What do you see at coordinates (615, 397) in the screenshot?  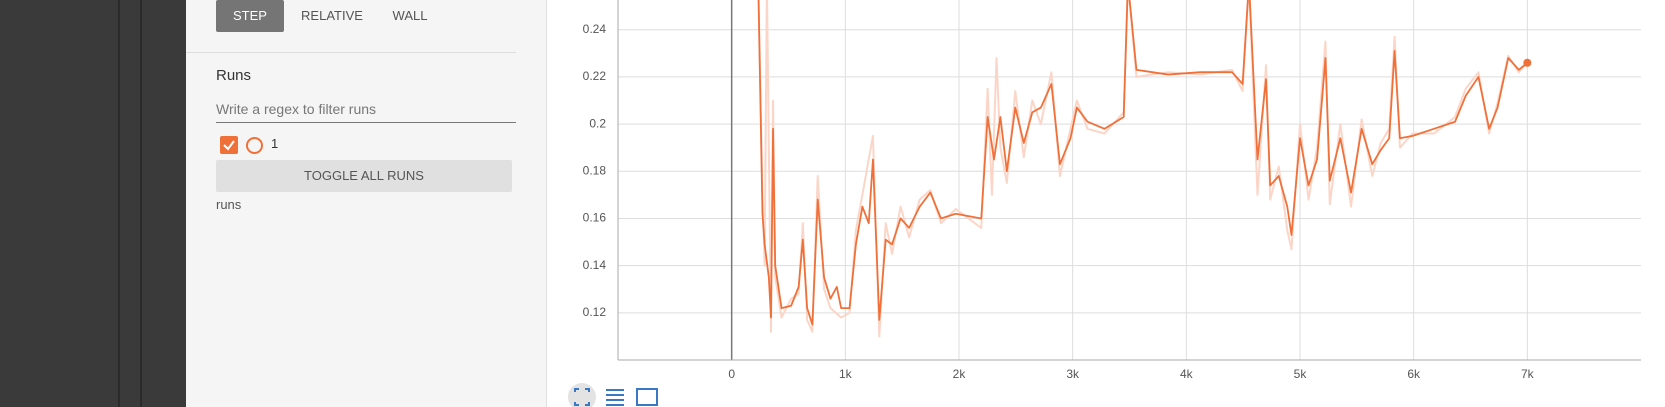 I see `log-scale-icon` at bounding box center [615, 397].